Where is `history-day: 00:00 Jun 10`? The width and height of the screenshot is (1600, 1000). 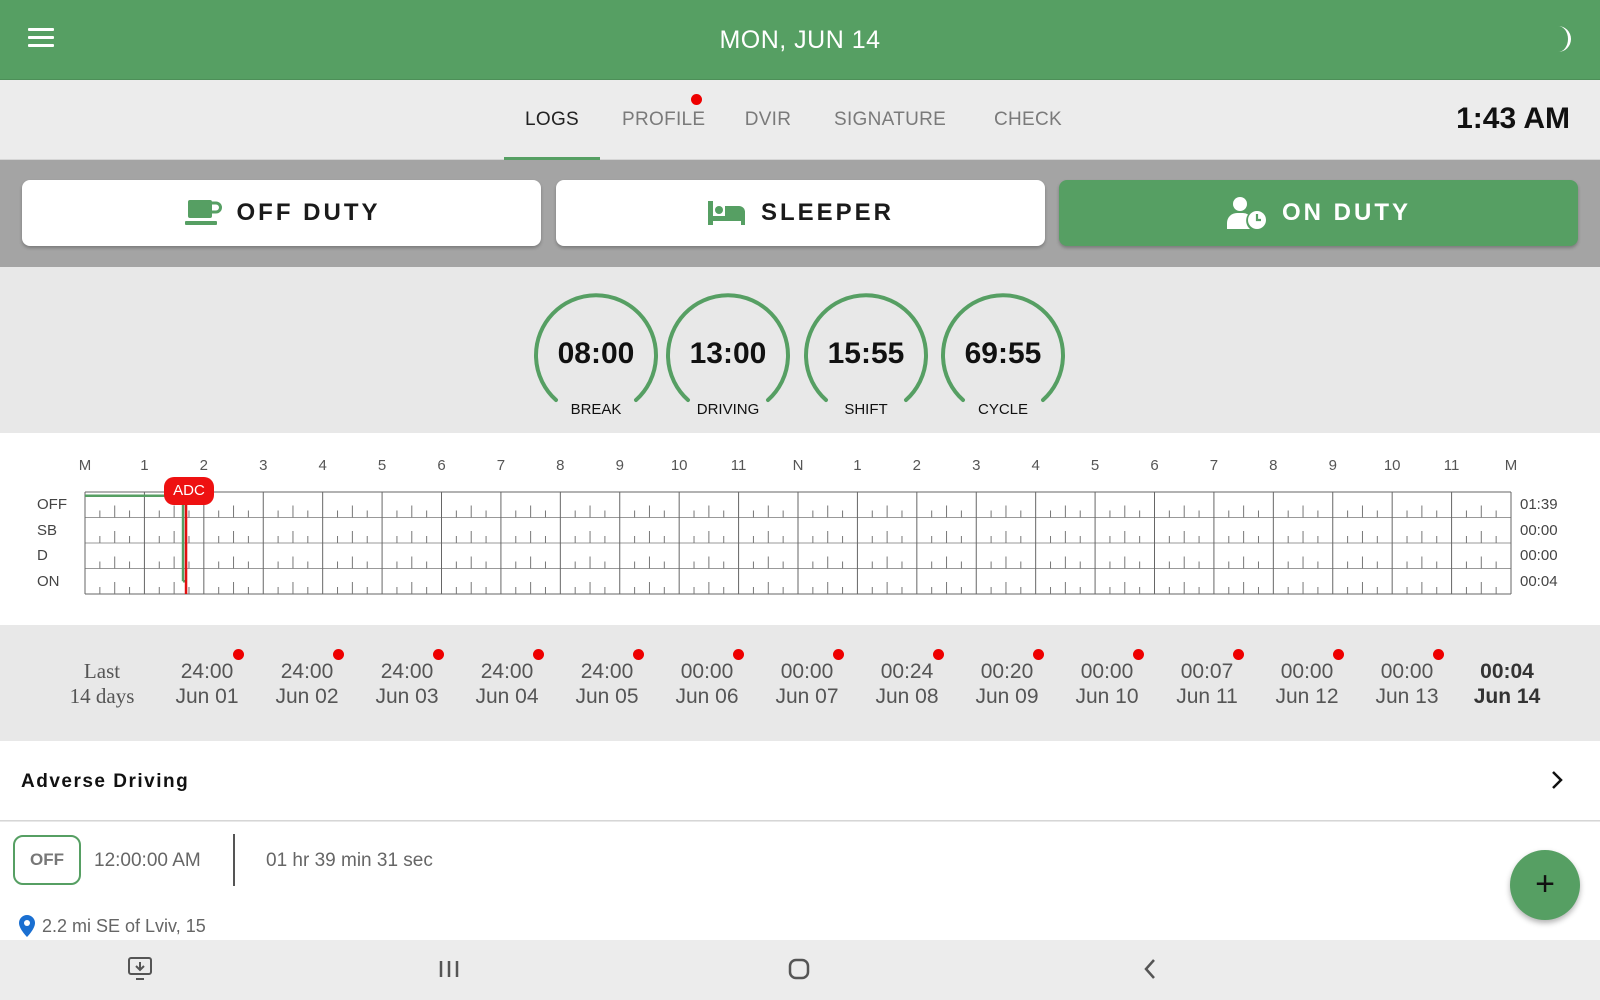 history-day: 00:00 Jun 10 is located at coordinates (1107, 679).